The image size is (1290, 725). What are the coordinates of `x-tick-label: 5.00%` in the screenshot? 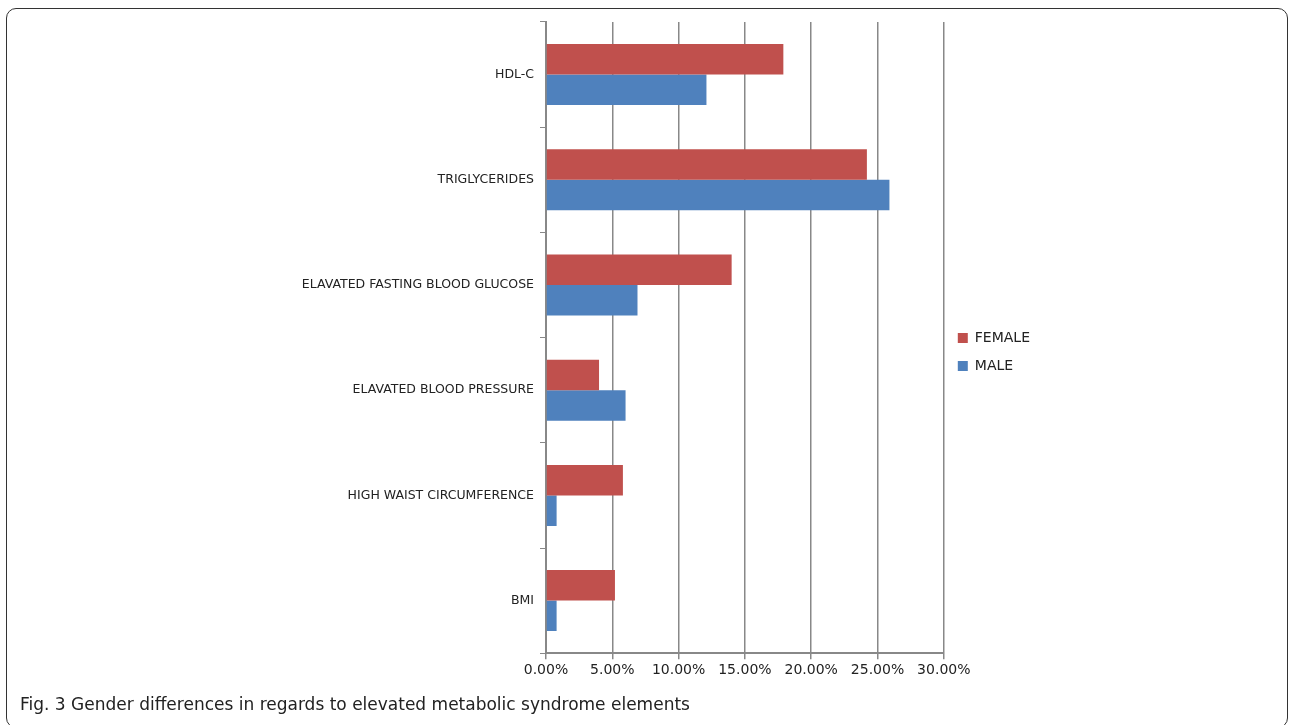 It's located at (612, 669).